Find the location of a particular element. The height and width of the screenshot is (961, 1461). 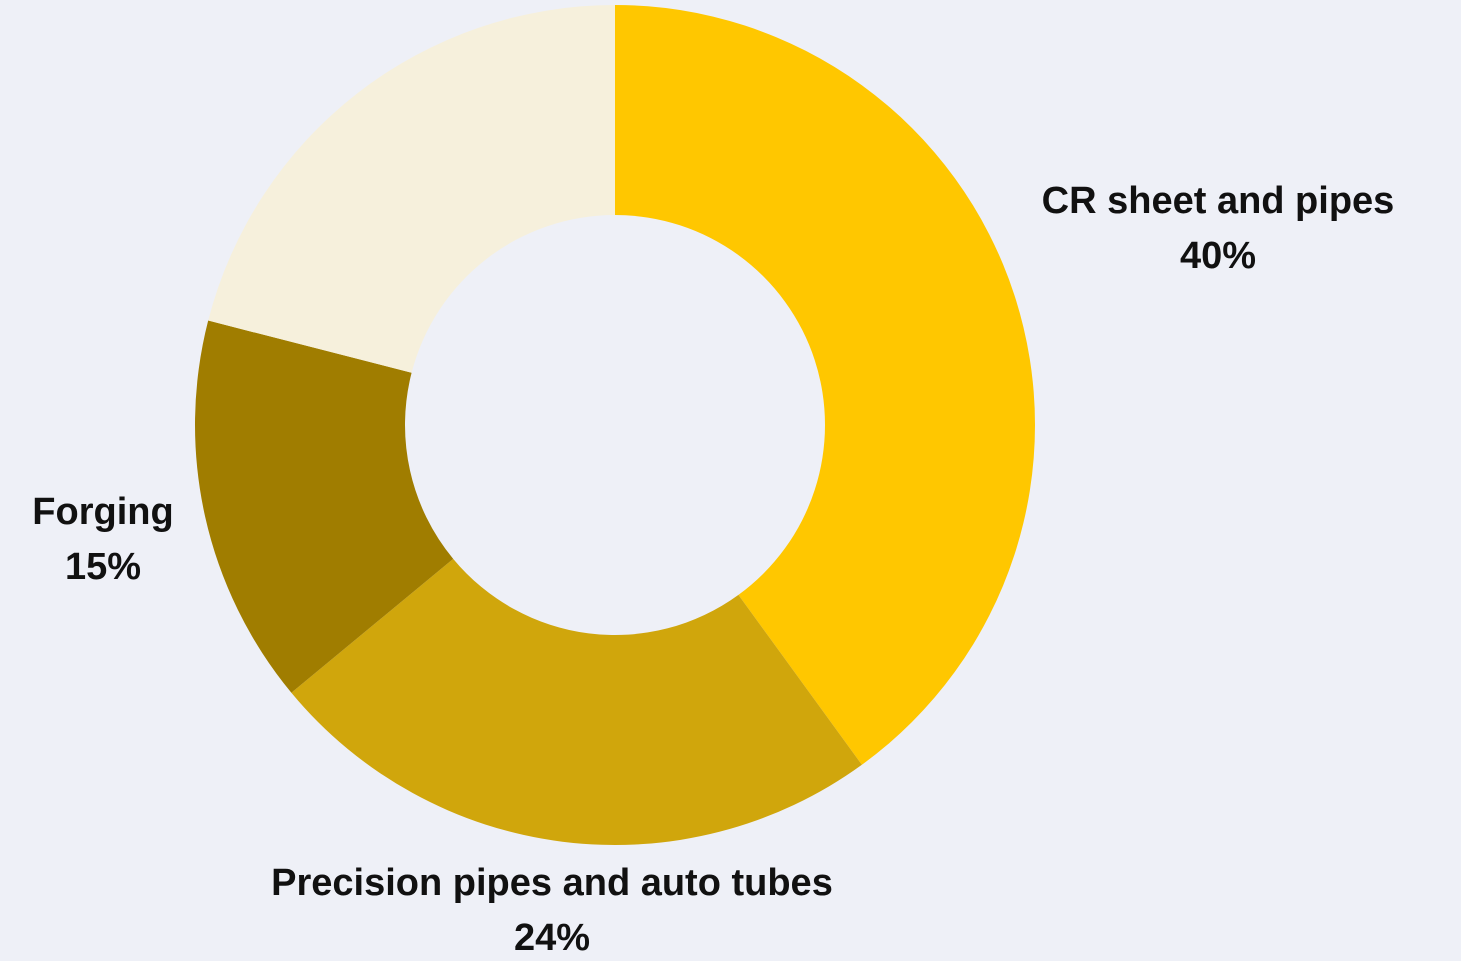

slice-label: Precision pipes and auto tubes is located at coordinates (552, 883).